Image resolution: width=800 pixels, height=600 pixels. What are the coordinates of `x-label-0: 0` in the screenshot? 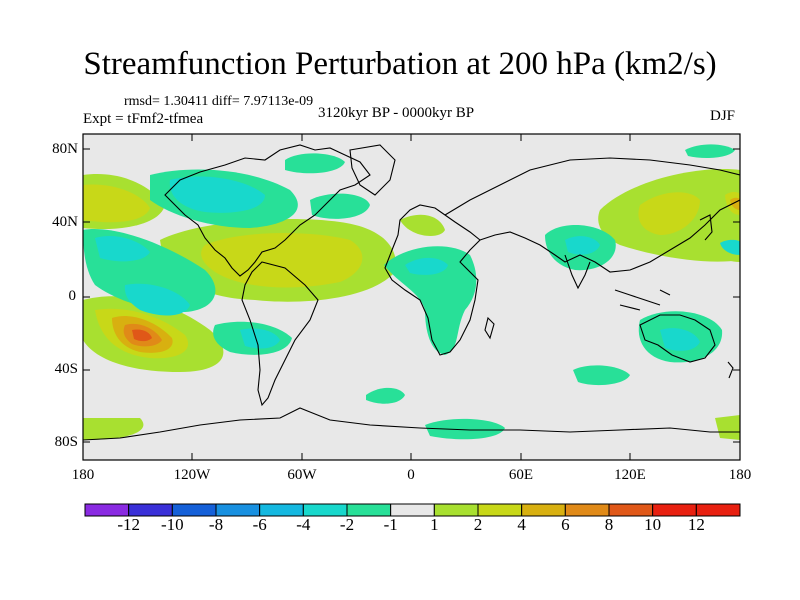 It's located at (411, 475).